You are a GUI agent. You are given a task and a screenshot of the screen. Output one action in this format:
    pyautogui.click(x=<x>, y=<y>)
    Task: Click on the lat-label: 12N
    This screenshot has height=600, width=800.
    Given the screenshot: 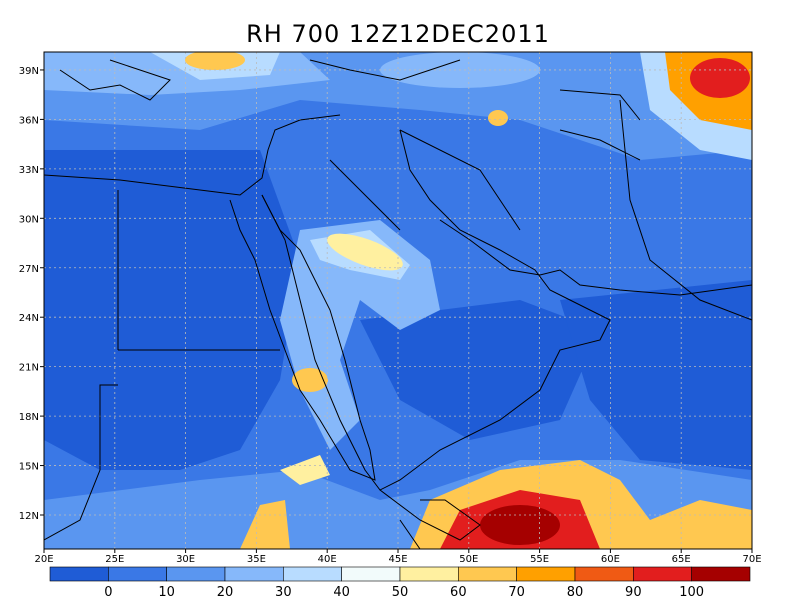 What is the action you would take?
    pyautogui.click(x=29, y=516)
    